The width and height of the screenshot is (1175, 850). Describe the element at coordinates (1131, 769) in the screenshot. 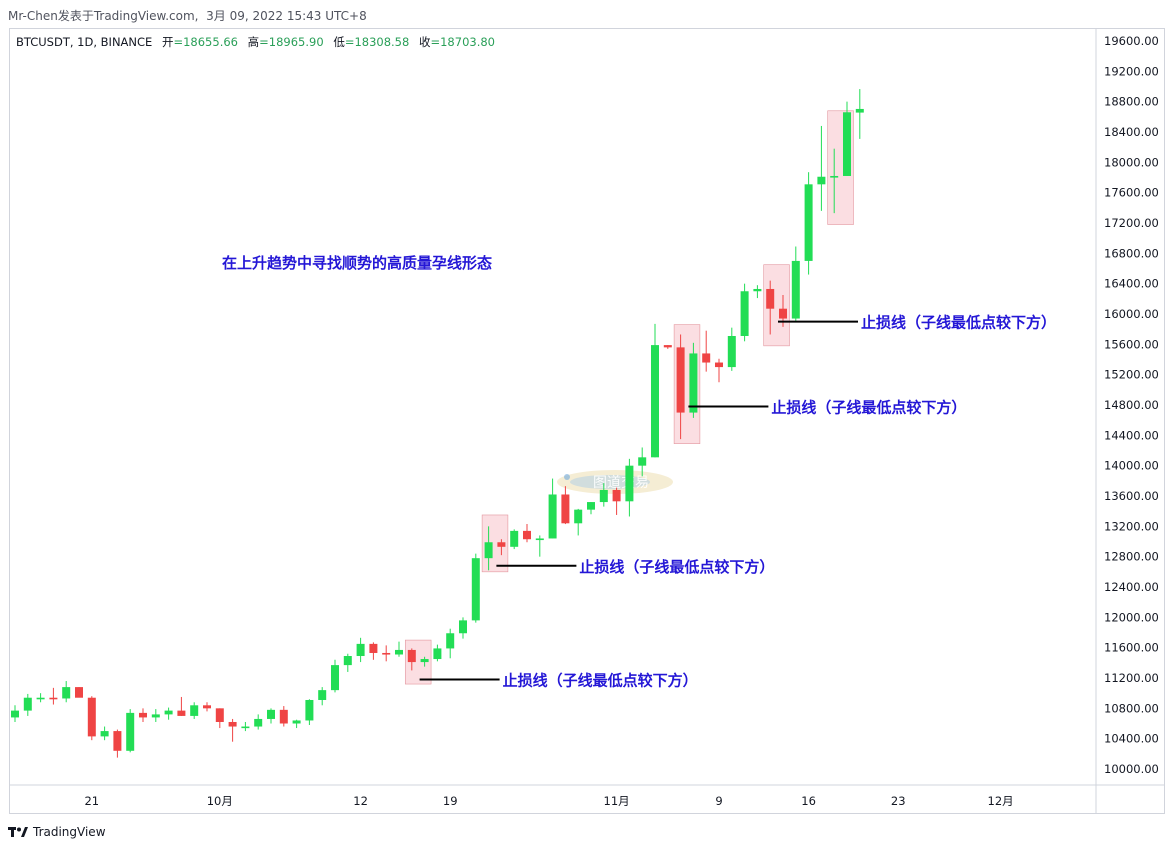

I see `price-tick-label: 10000.00` at that location.